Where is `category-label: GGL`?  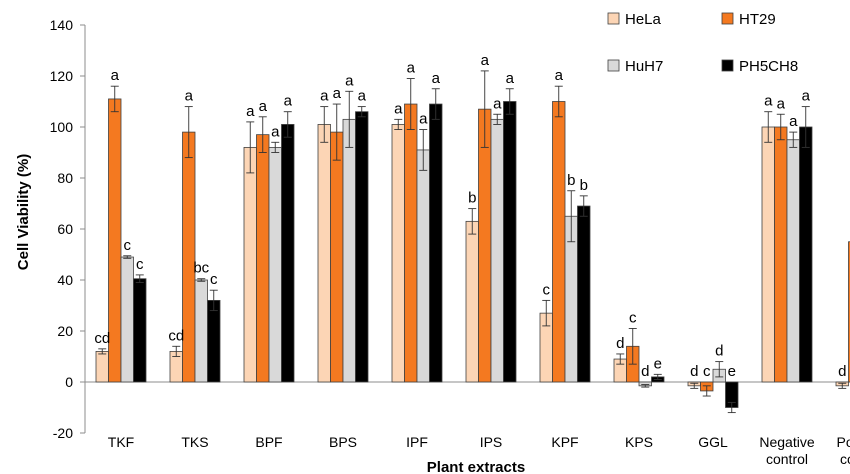
category-label: GGL is located at coordinates (713, 442).